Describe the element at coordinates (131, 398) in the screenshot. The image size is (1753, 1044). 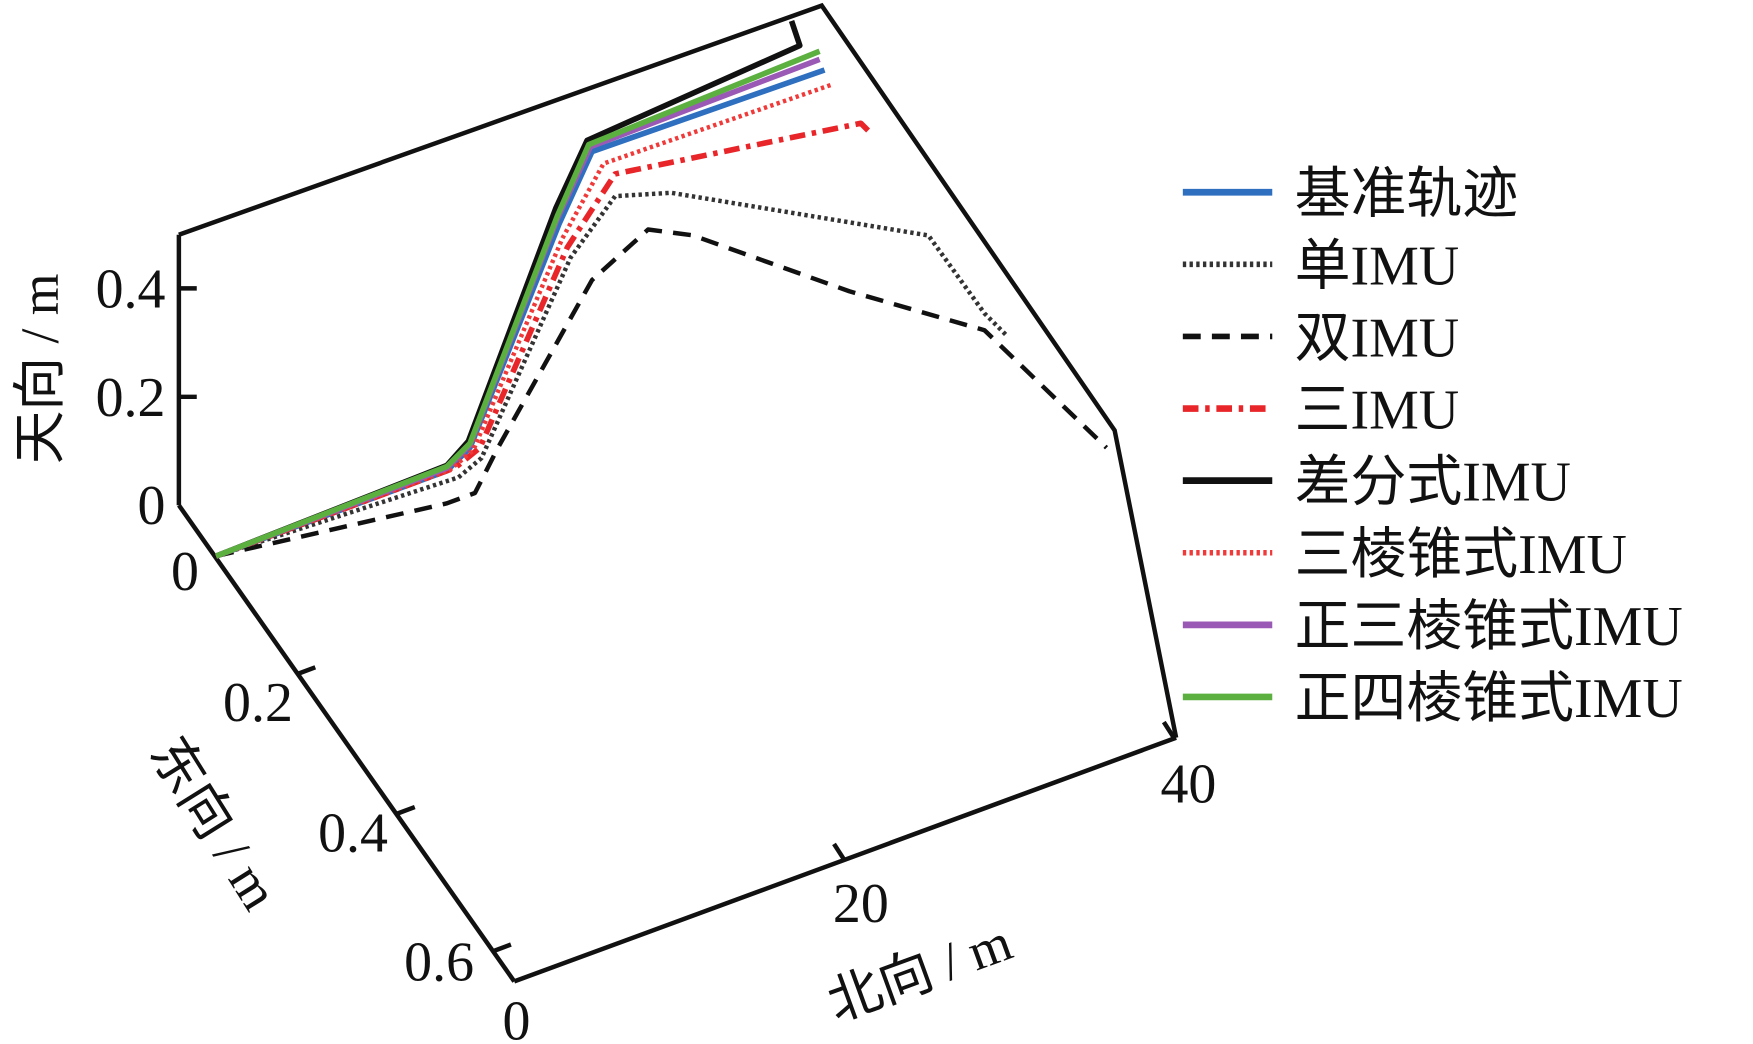
I see `z-tick-label: 0.2` at that location.